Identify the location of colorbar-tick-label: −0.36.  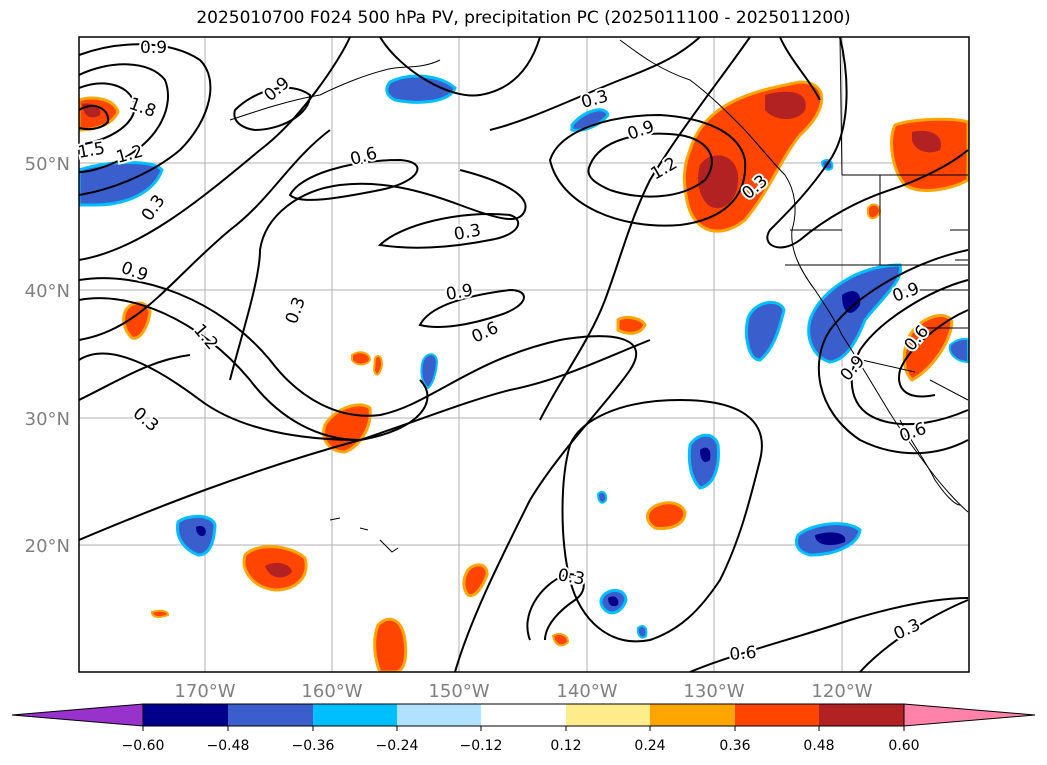
(313, 746).